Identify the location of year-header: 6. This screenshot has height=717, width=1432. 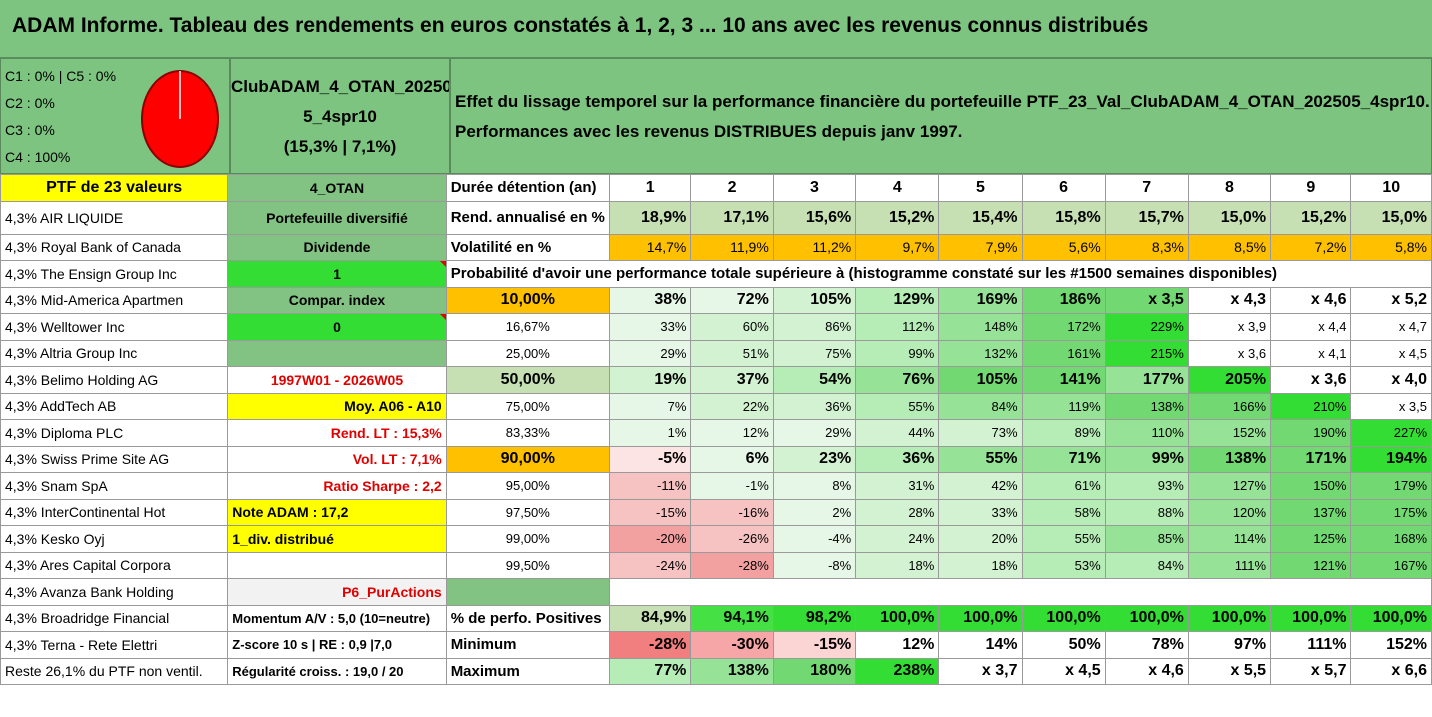
(1063, 188).